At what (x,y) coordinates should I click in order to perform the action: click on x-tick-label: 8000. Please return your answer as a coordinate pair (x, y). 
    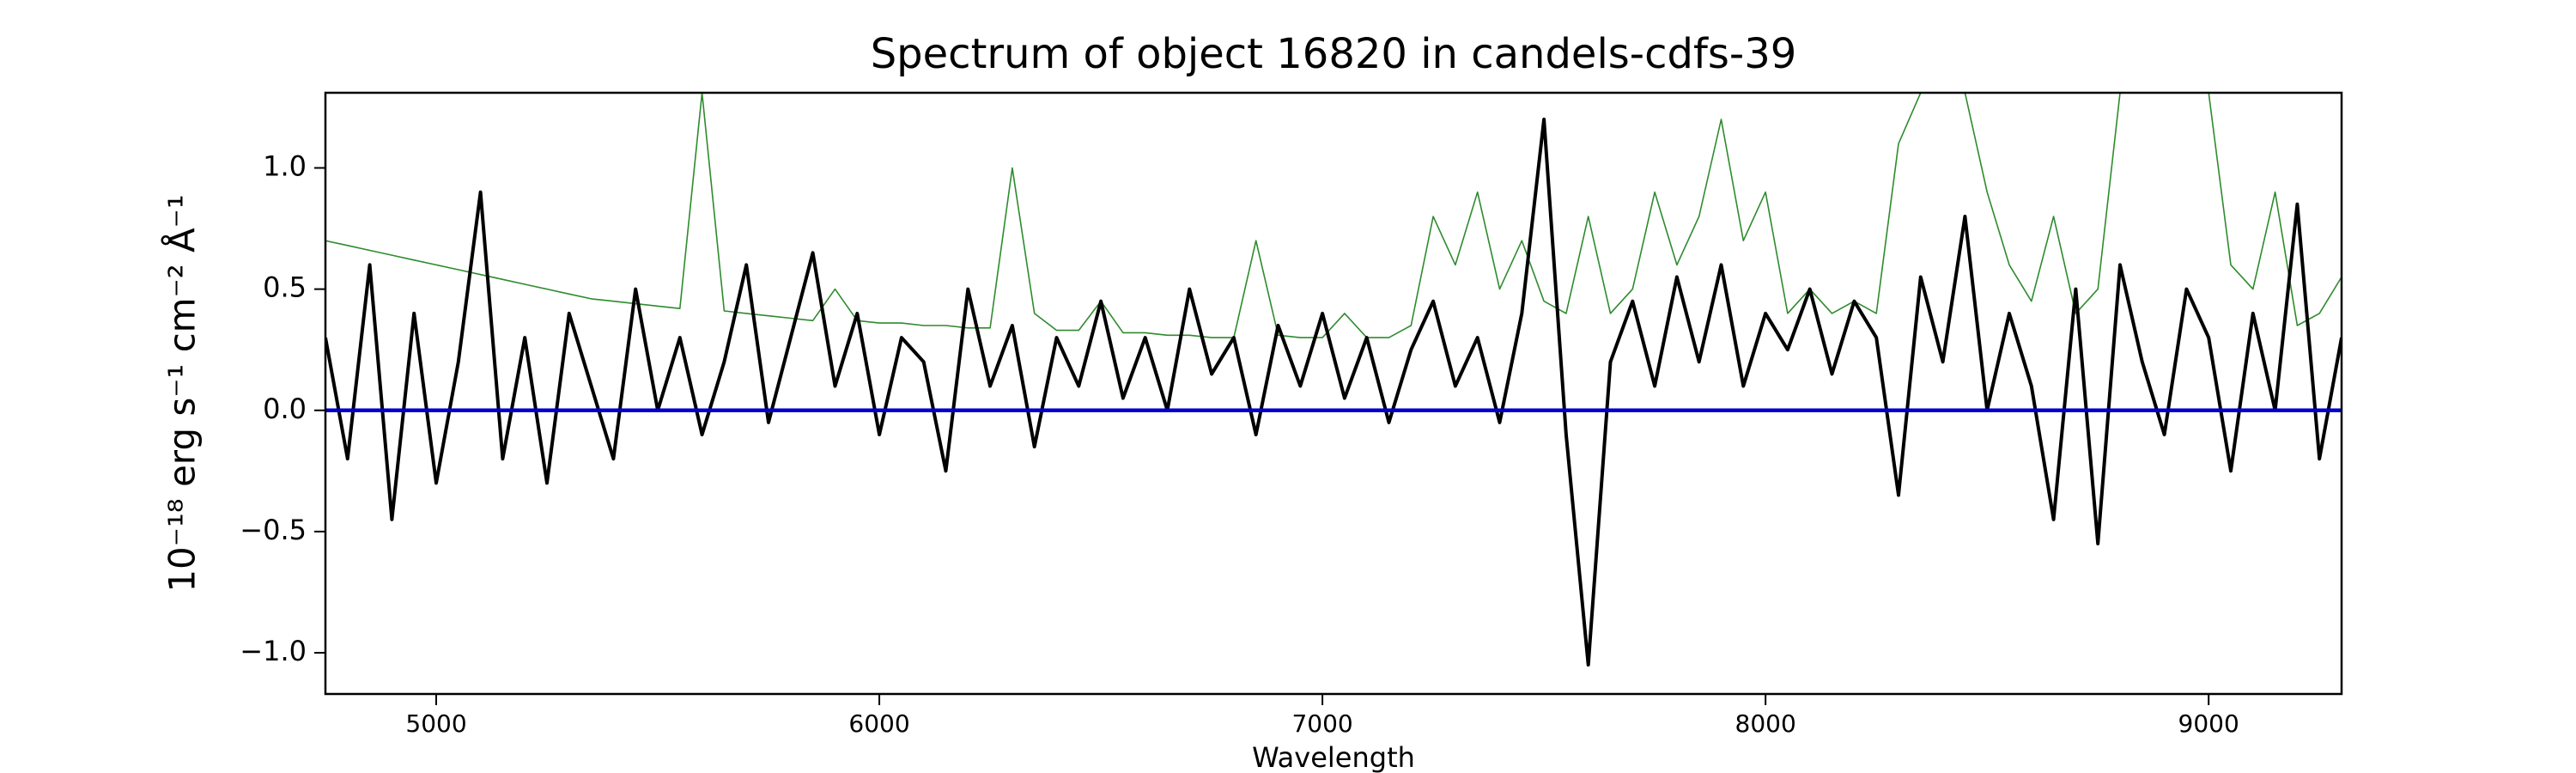
    Looking at the image, I should click on (1765, 723).